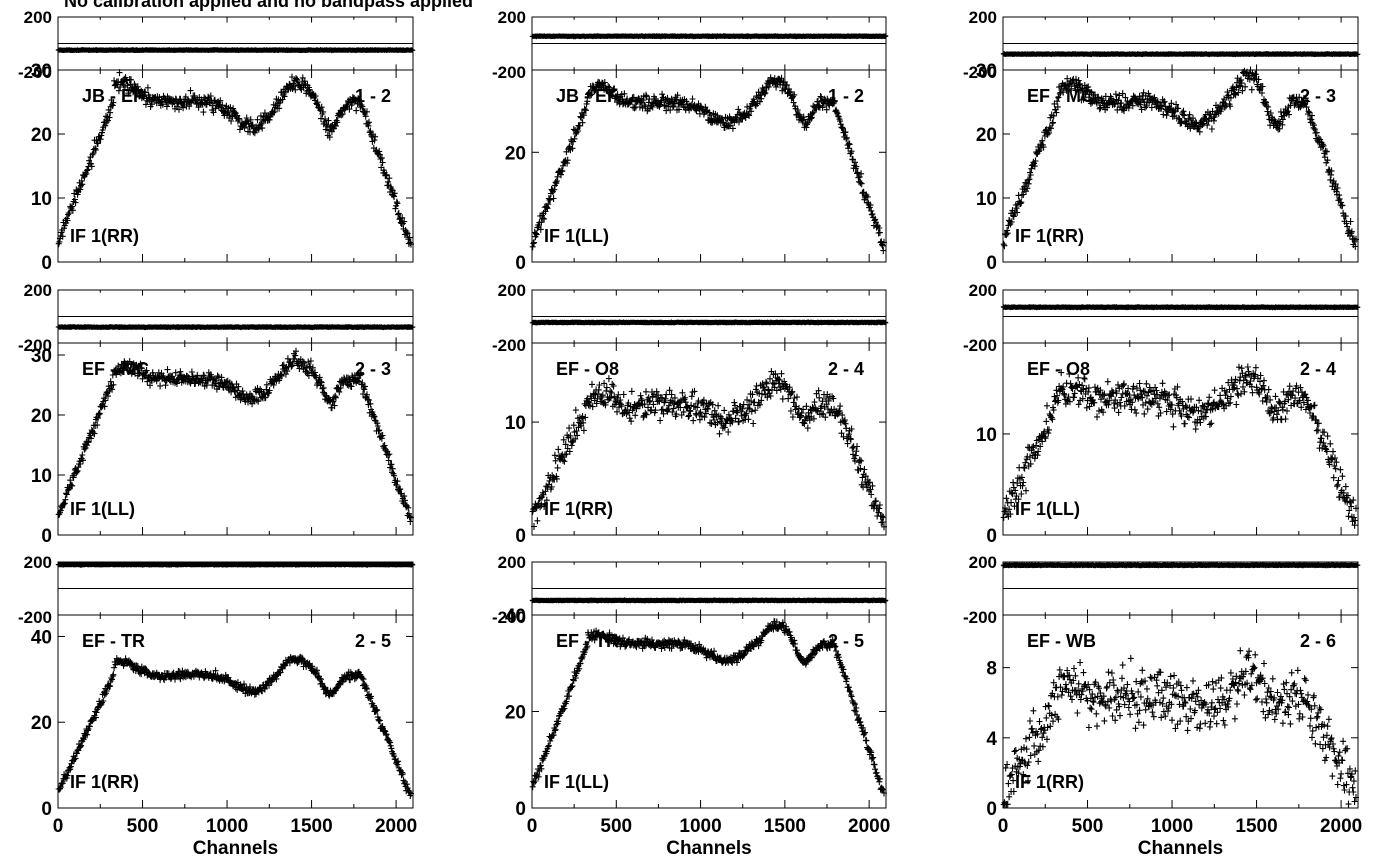 This screenshot has width=1377, height=864. I want to click on baseline-panel: 200 -200 0 10 20 30 EF - MC 2 - 3 IF 1(LL), so click(217, 414).